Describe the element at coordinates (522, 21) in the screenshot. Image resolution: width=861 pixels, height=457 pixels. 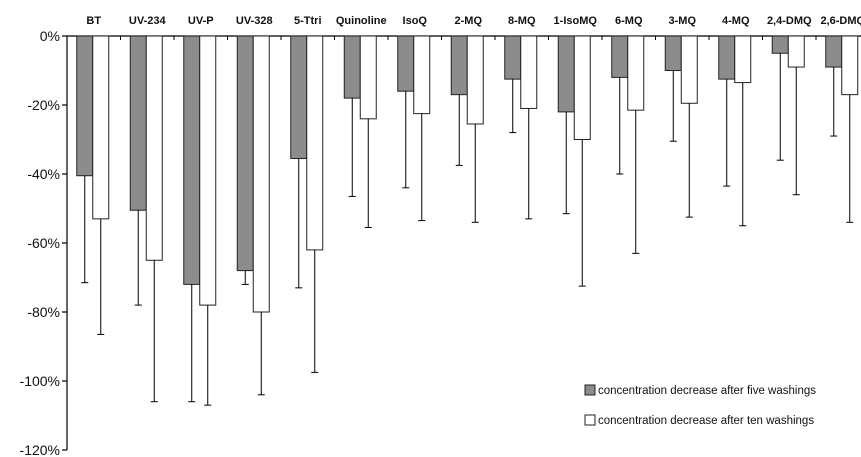
I see `category-label: 8-MQ` at that location.